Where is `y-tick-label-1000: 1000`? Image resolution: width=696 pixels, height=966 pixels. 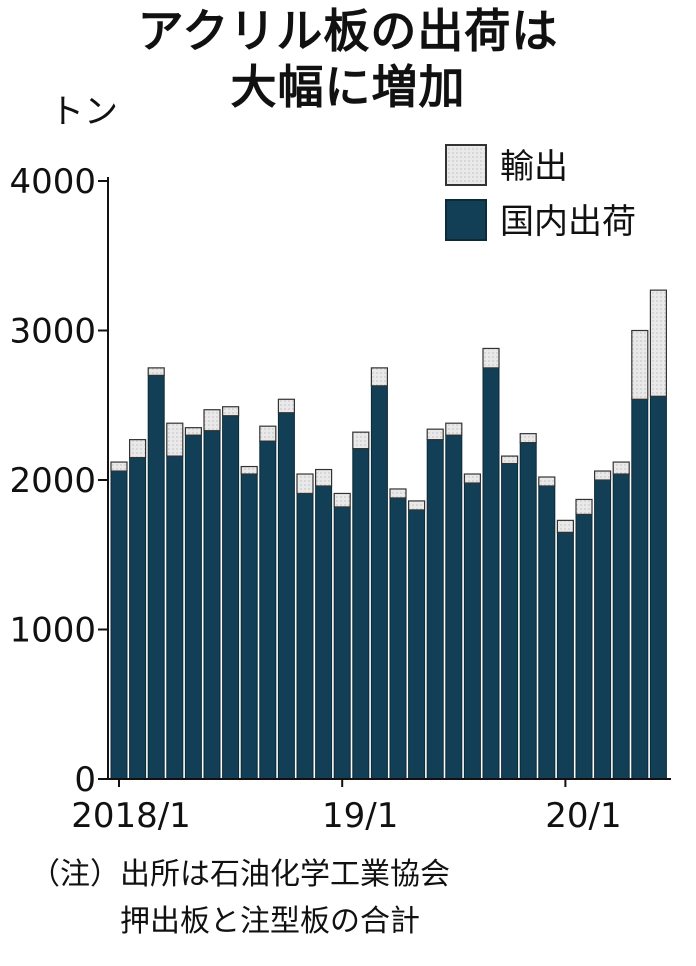 y-tick-label-1000: 1000 is located at coordinates (52, 631).